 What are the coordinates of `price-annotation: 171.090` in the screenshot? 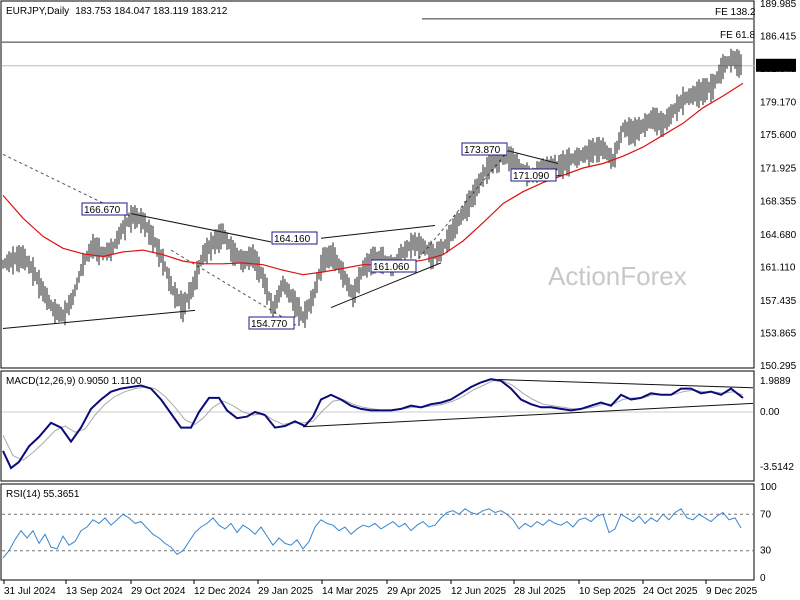 It's located at (531, 176).